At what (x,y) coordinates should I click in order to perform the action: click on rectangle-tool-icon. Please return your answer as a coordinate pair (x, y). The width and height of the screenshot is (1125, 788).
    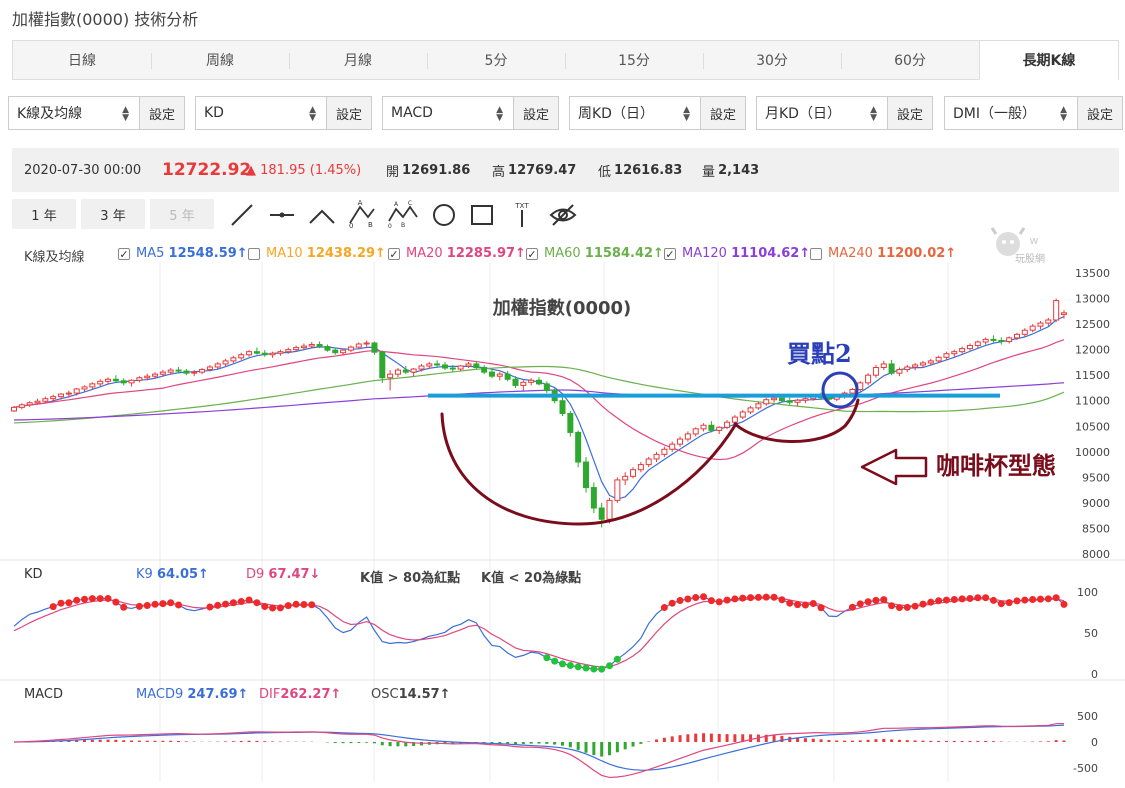
    Looking at the image, I should click on (482, 215).